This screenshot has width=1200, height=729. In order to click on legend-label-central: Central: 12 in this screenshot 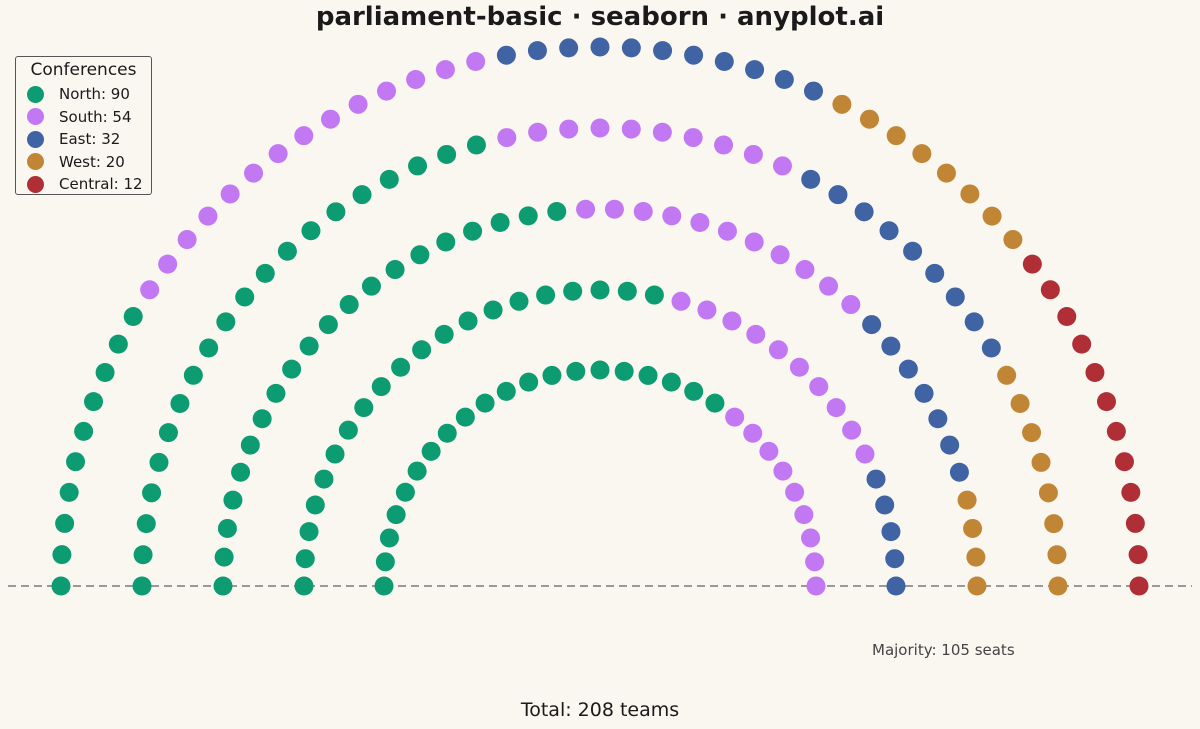, I will do `click(101, 184)`.